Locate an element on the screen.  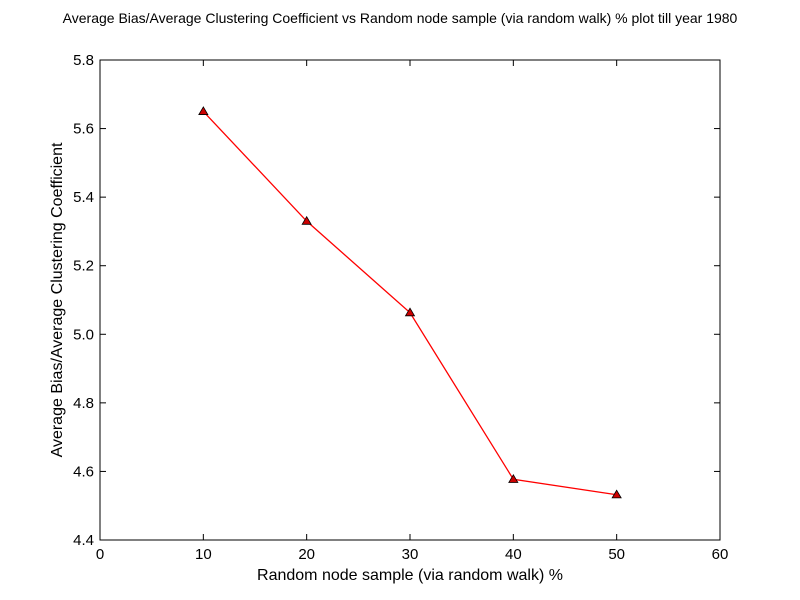
y-tick-label: 5.6 is located at coordinates (83, 129).